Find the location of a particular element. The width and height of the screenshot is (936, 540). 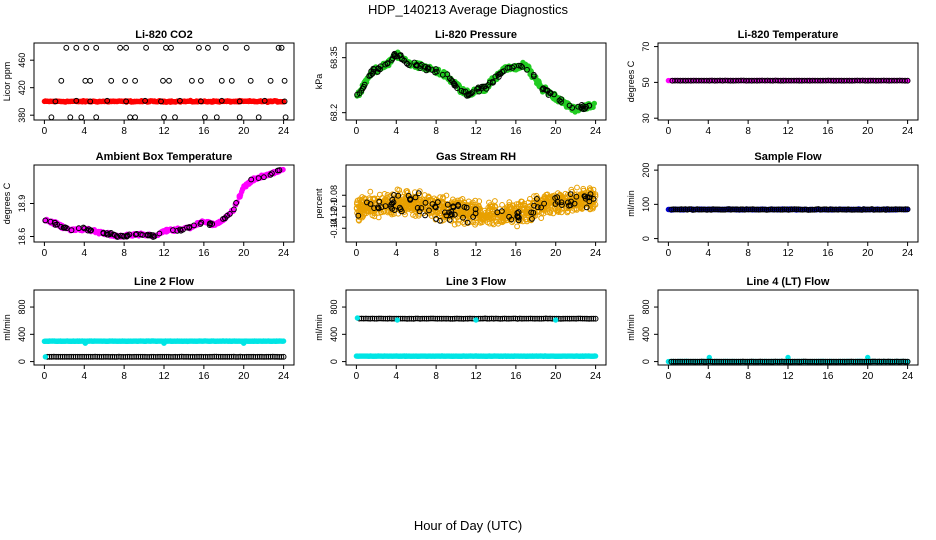

plot-frame is located at coordinates (164, 81).